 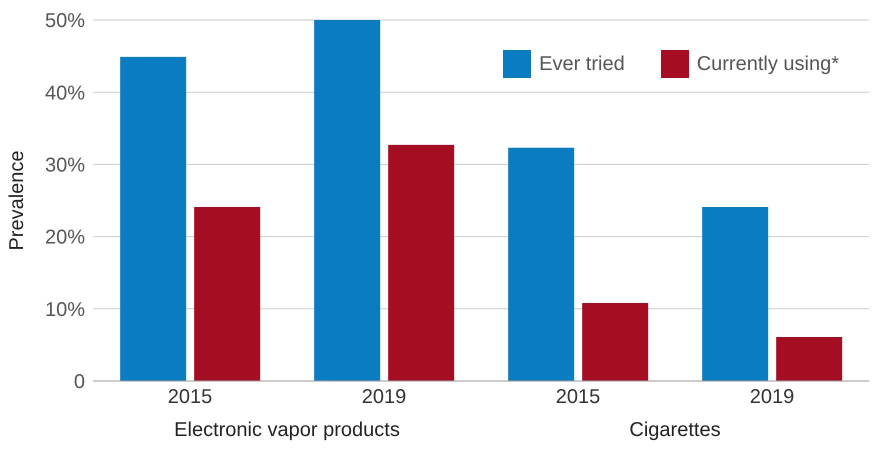 What do you see at coordinates (287, 430) in the screenshot?
I see `text: Electronic vapor products` at bounding box center [287, 430].